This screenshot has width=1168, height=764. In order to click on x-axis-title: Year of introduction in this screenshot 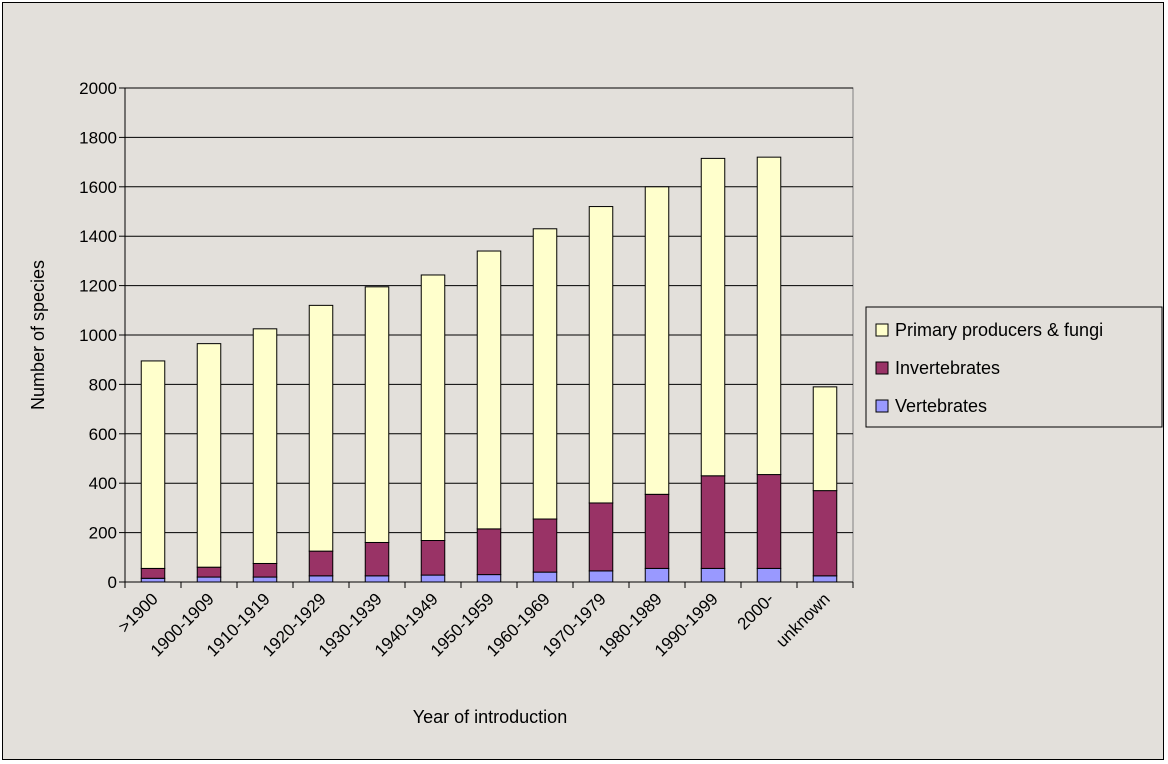, I will do `click(490, 717)`.